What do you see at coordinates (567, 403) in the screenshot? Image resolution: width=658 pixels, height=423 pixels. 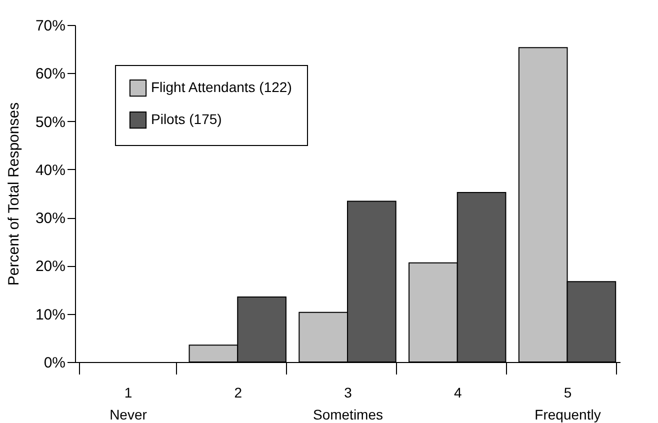 I see `x-tick-label: 5 Frequently` at bounding box center [567, 403].